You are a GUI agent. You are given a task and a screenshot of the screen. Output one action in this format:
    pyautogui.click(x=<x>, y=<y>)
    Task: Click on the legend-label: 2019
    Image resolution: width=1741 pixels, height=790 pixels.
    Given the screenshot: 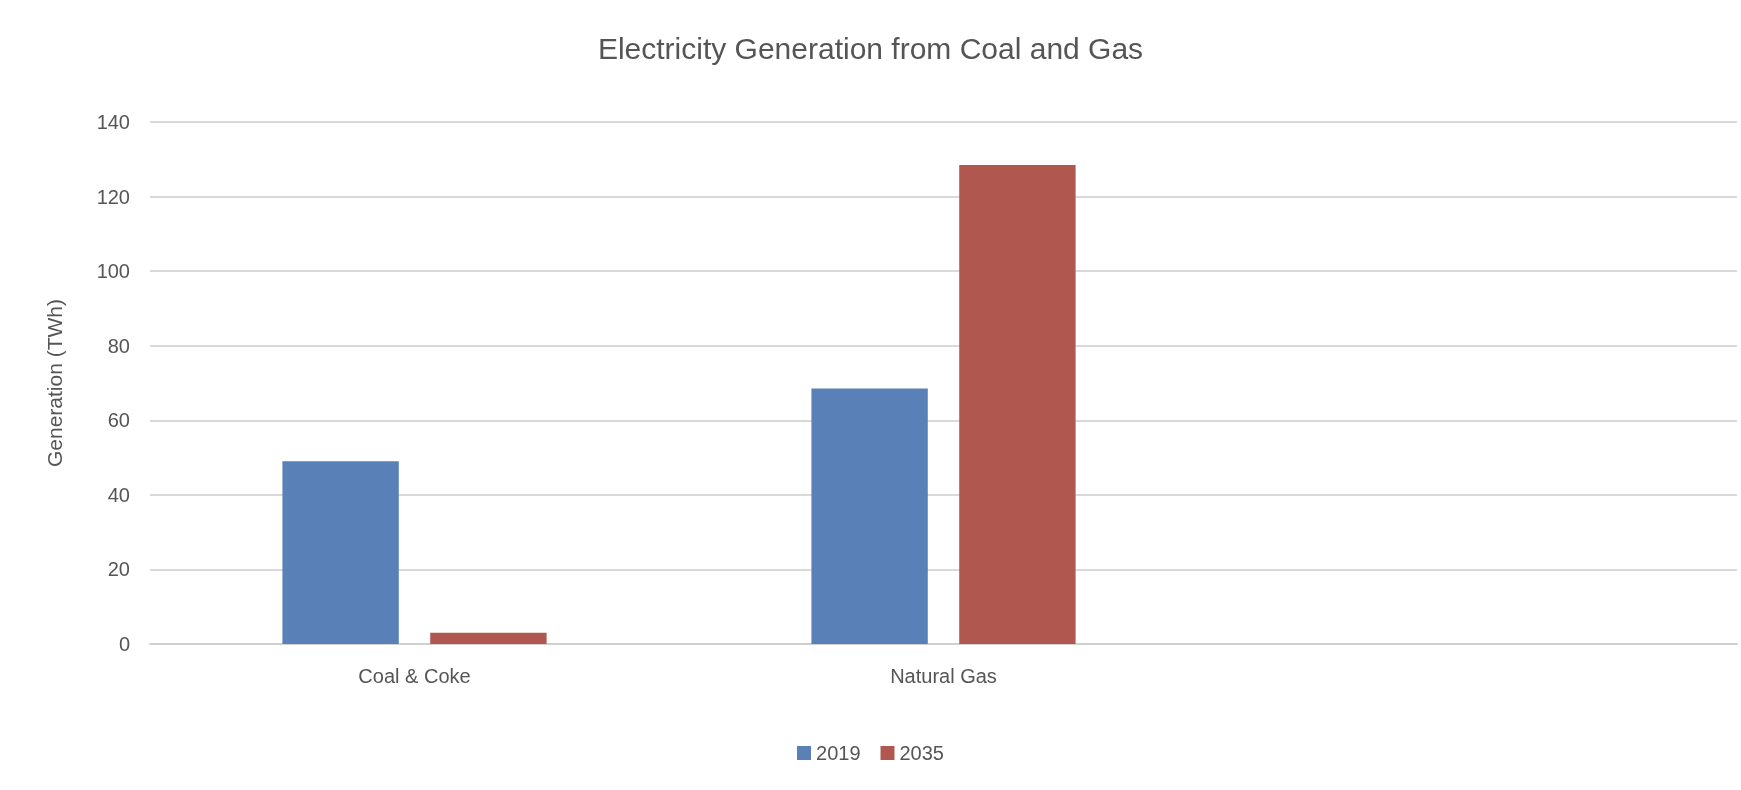 What is the action you would take?
    pyautogui.click(x=838, y=753)
    